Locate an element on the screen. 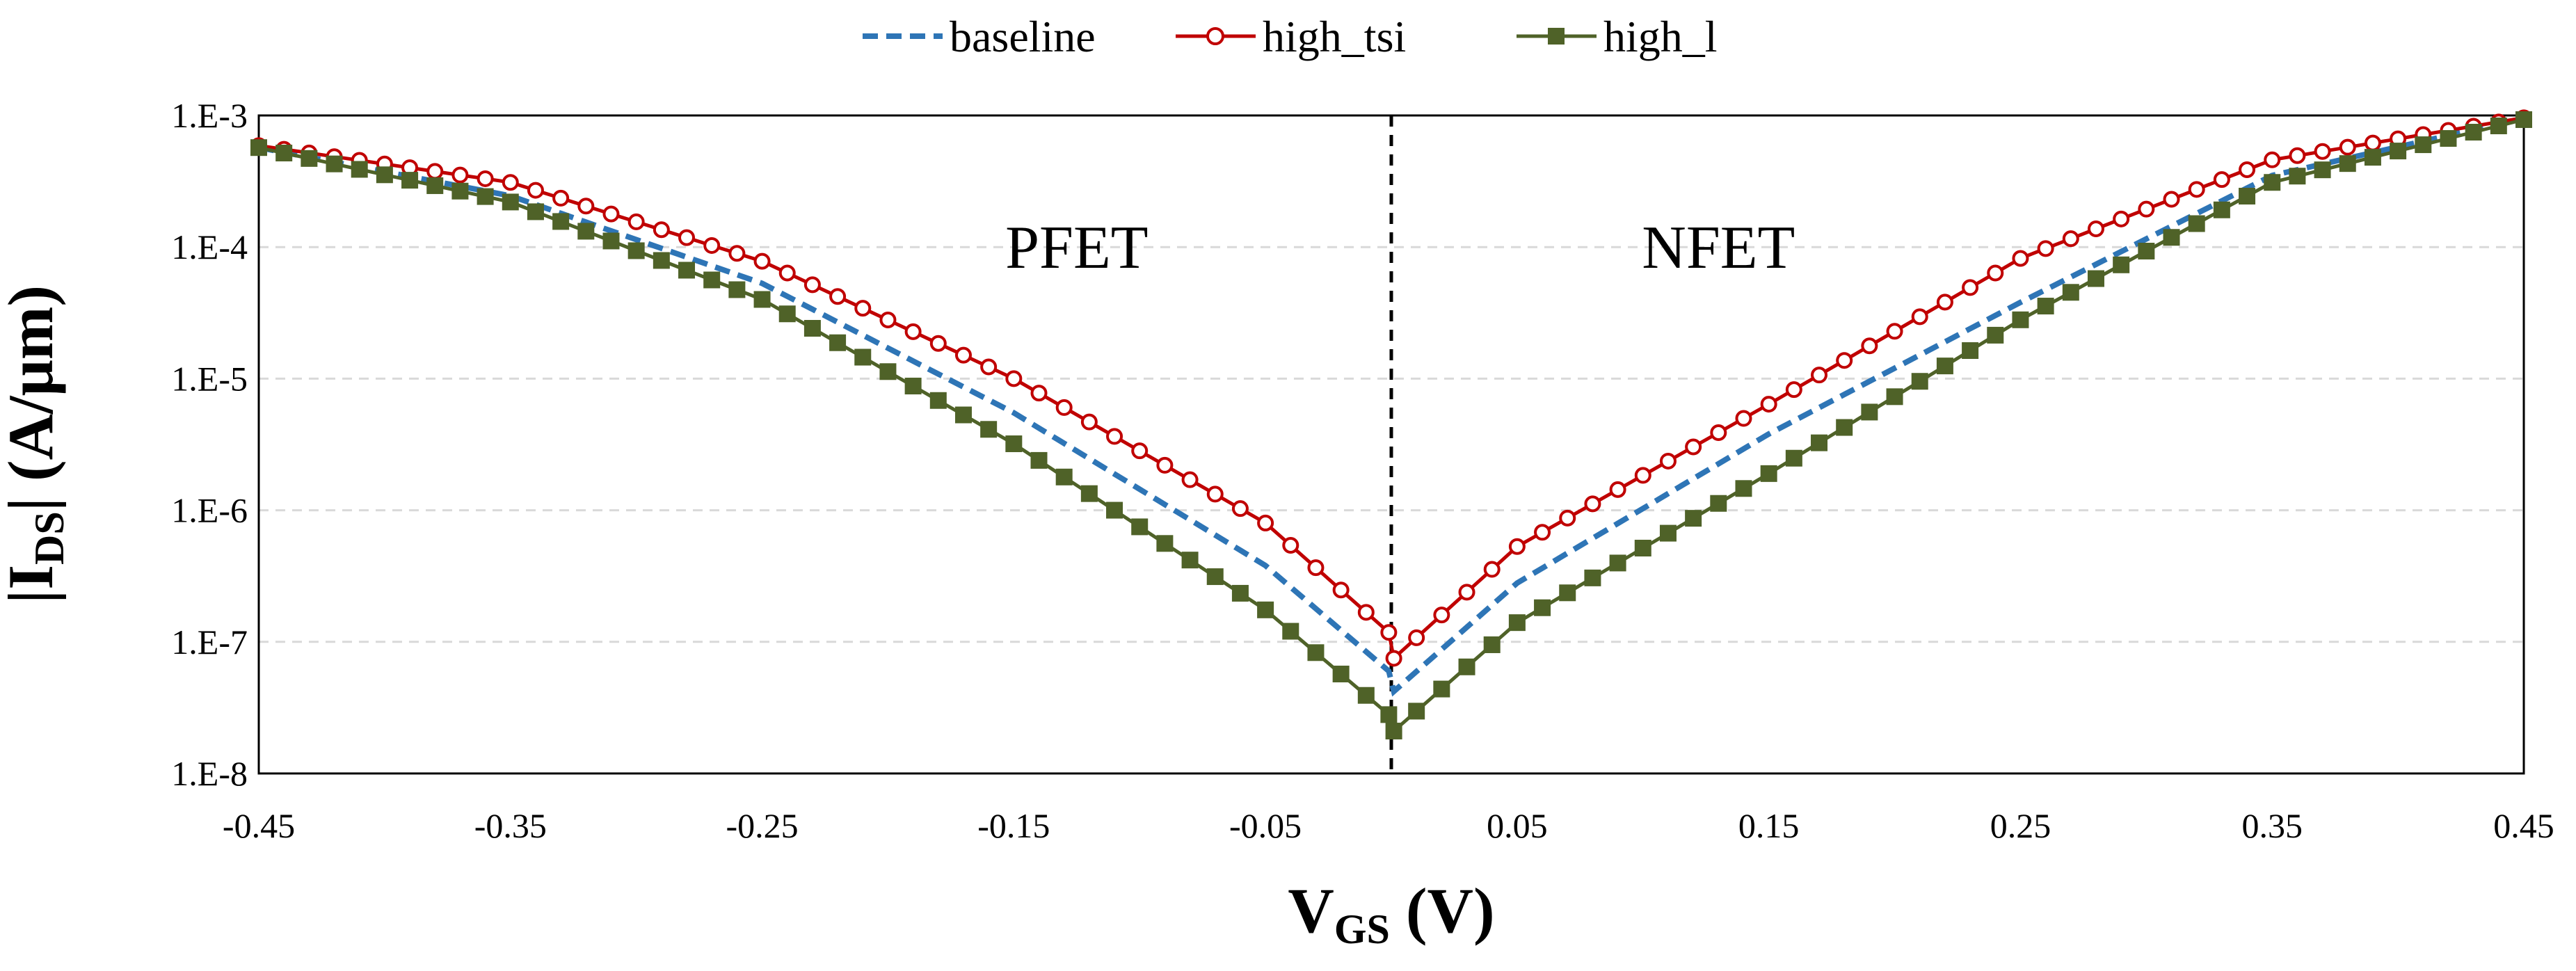 Image resolution: width=2576 pixels, height=971 pixels. y-axis-title: |IDS| (A/μm) is located at coordinates (36, 444).